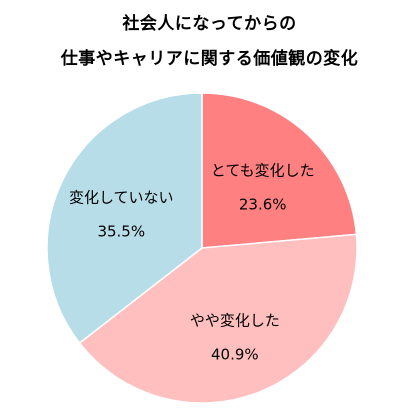  I want to click on slice-value-label-2: 35.5%, so click(121, 231).